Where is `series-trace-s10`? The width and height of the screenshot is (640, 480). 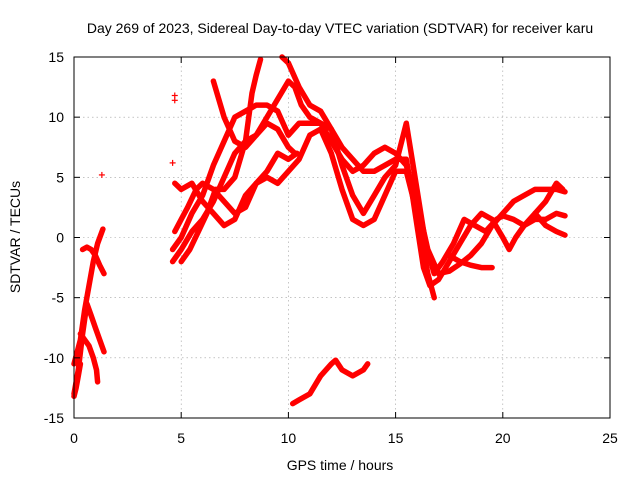
series-trace-s10 is located at coordinates (254, 117).